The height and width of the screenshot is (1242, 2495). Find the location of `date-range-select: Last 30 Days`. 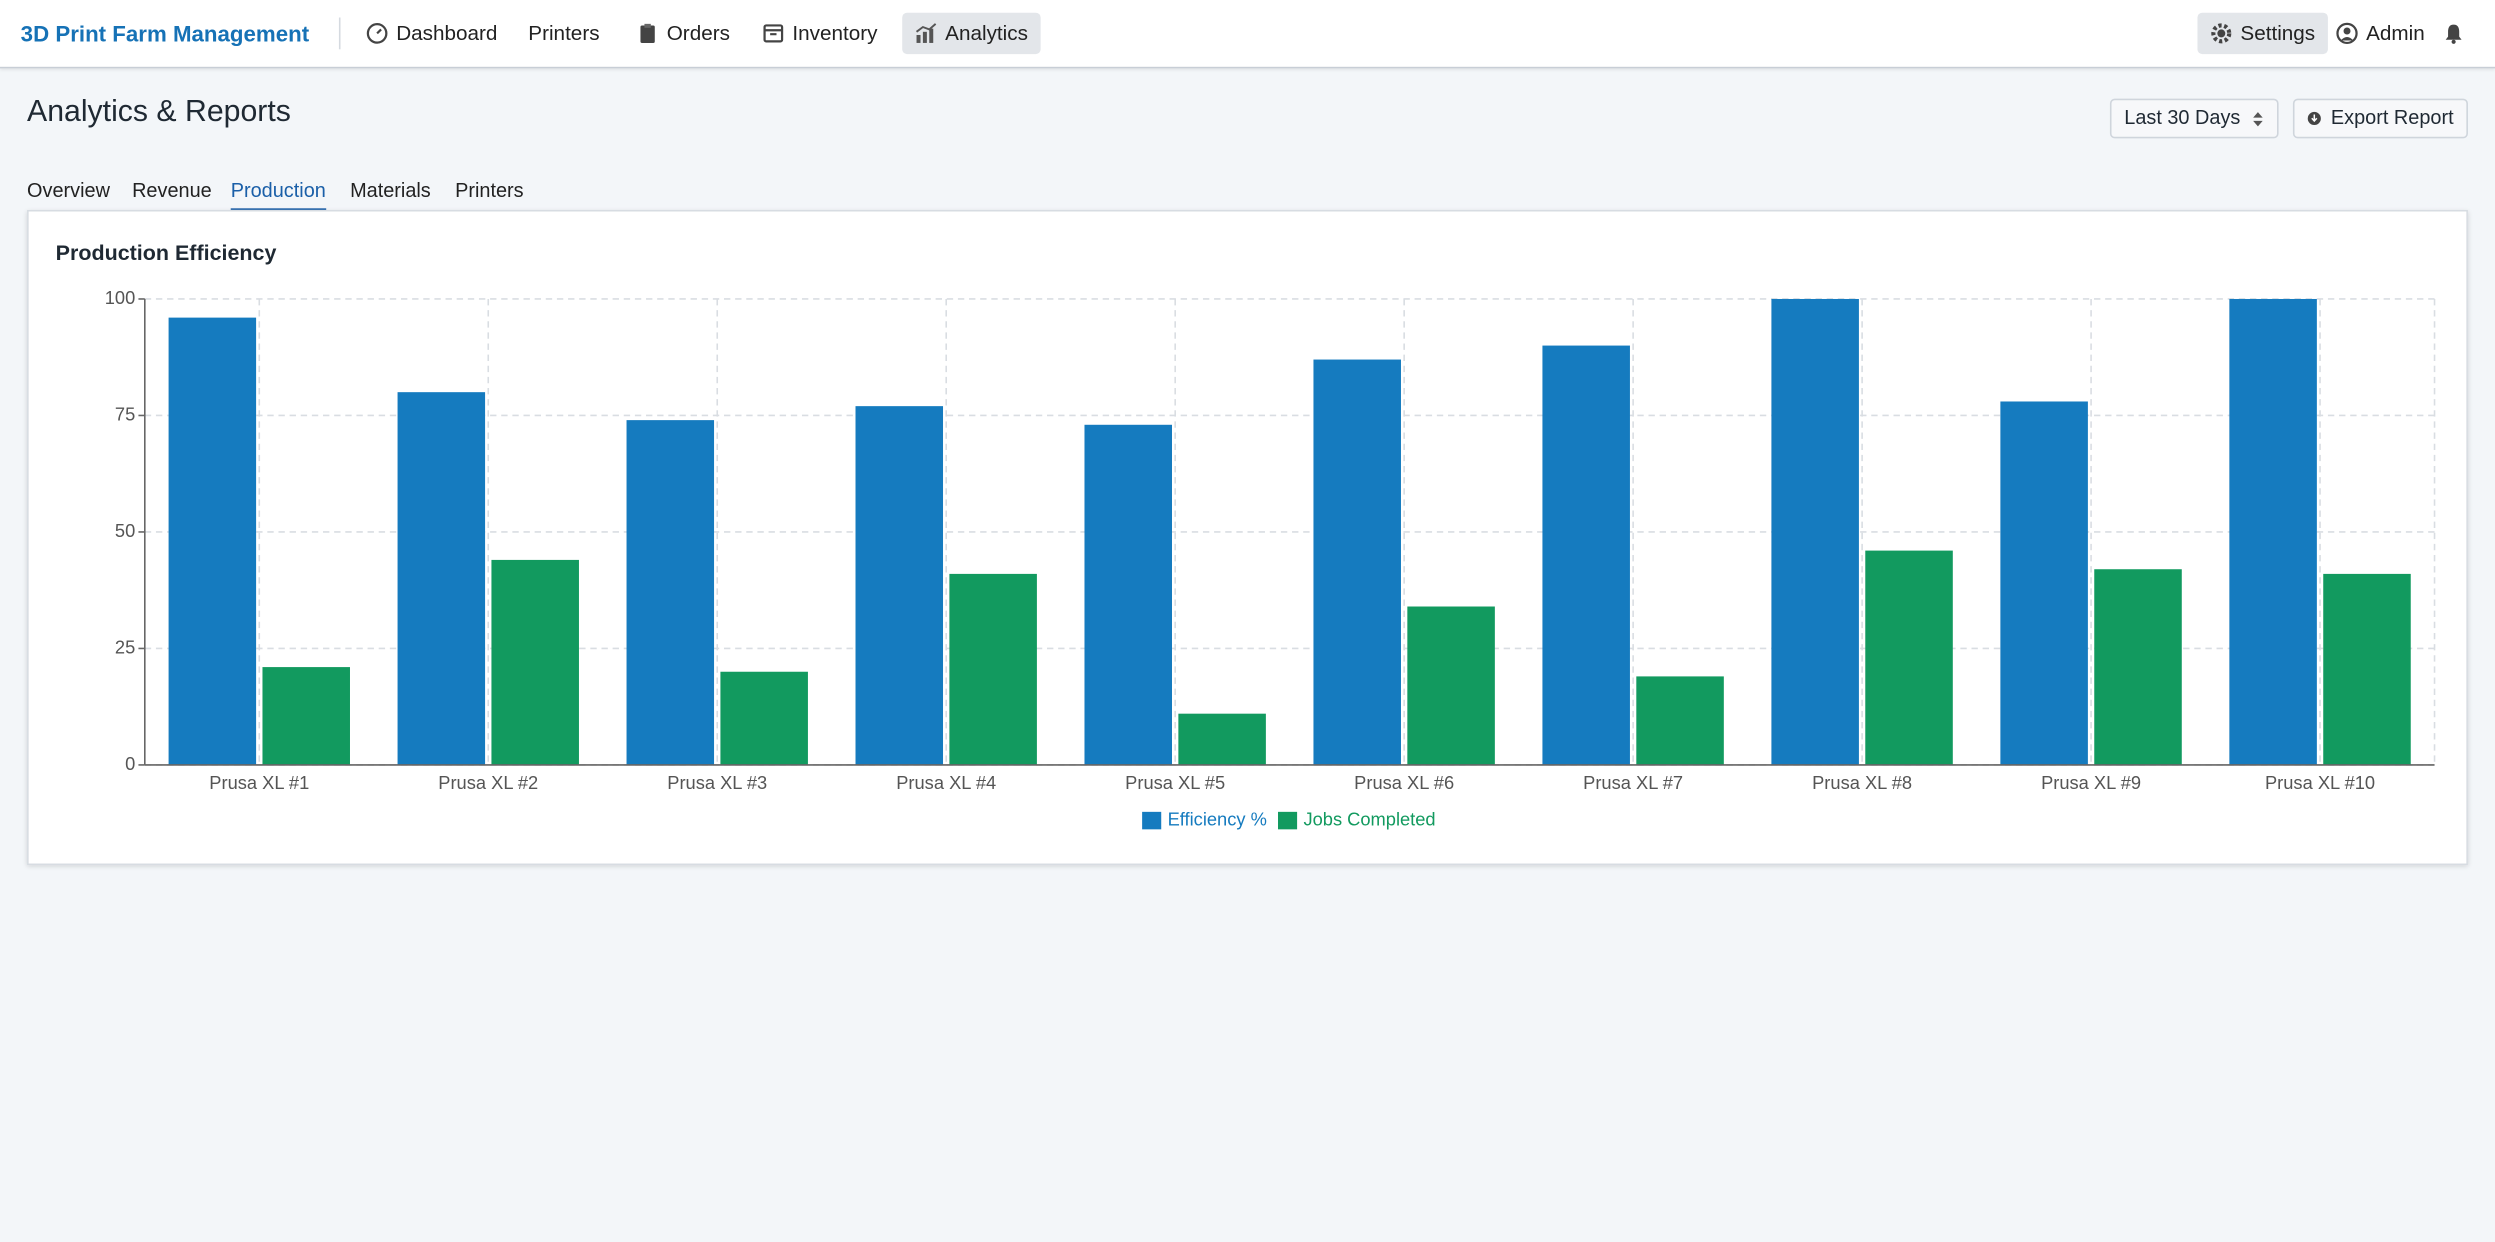

date-range-select: Last 30 Days is located at coordinates (2194, 118).